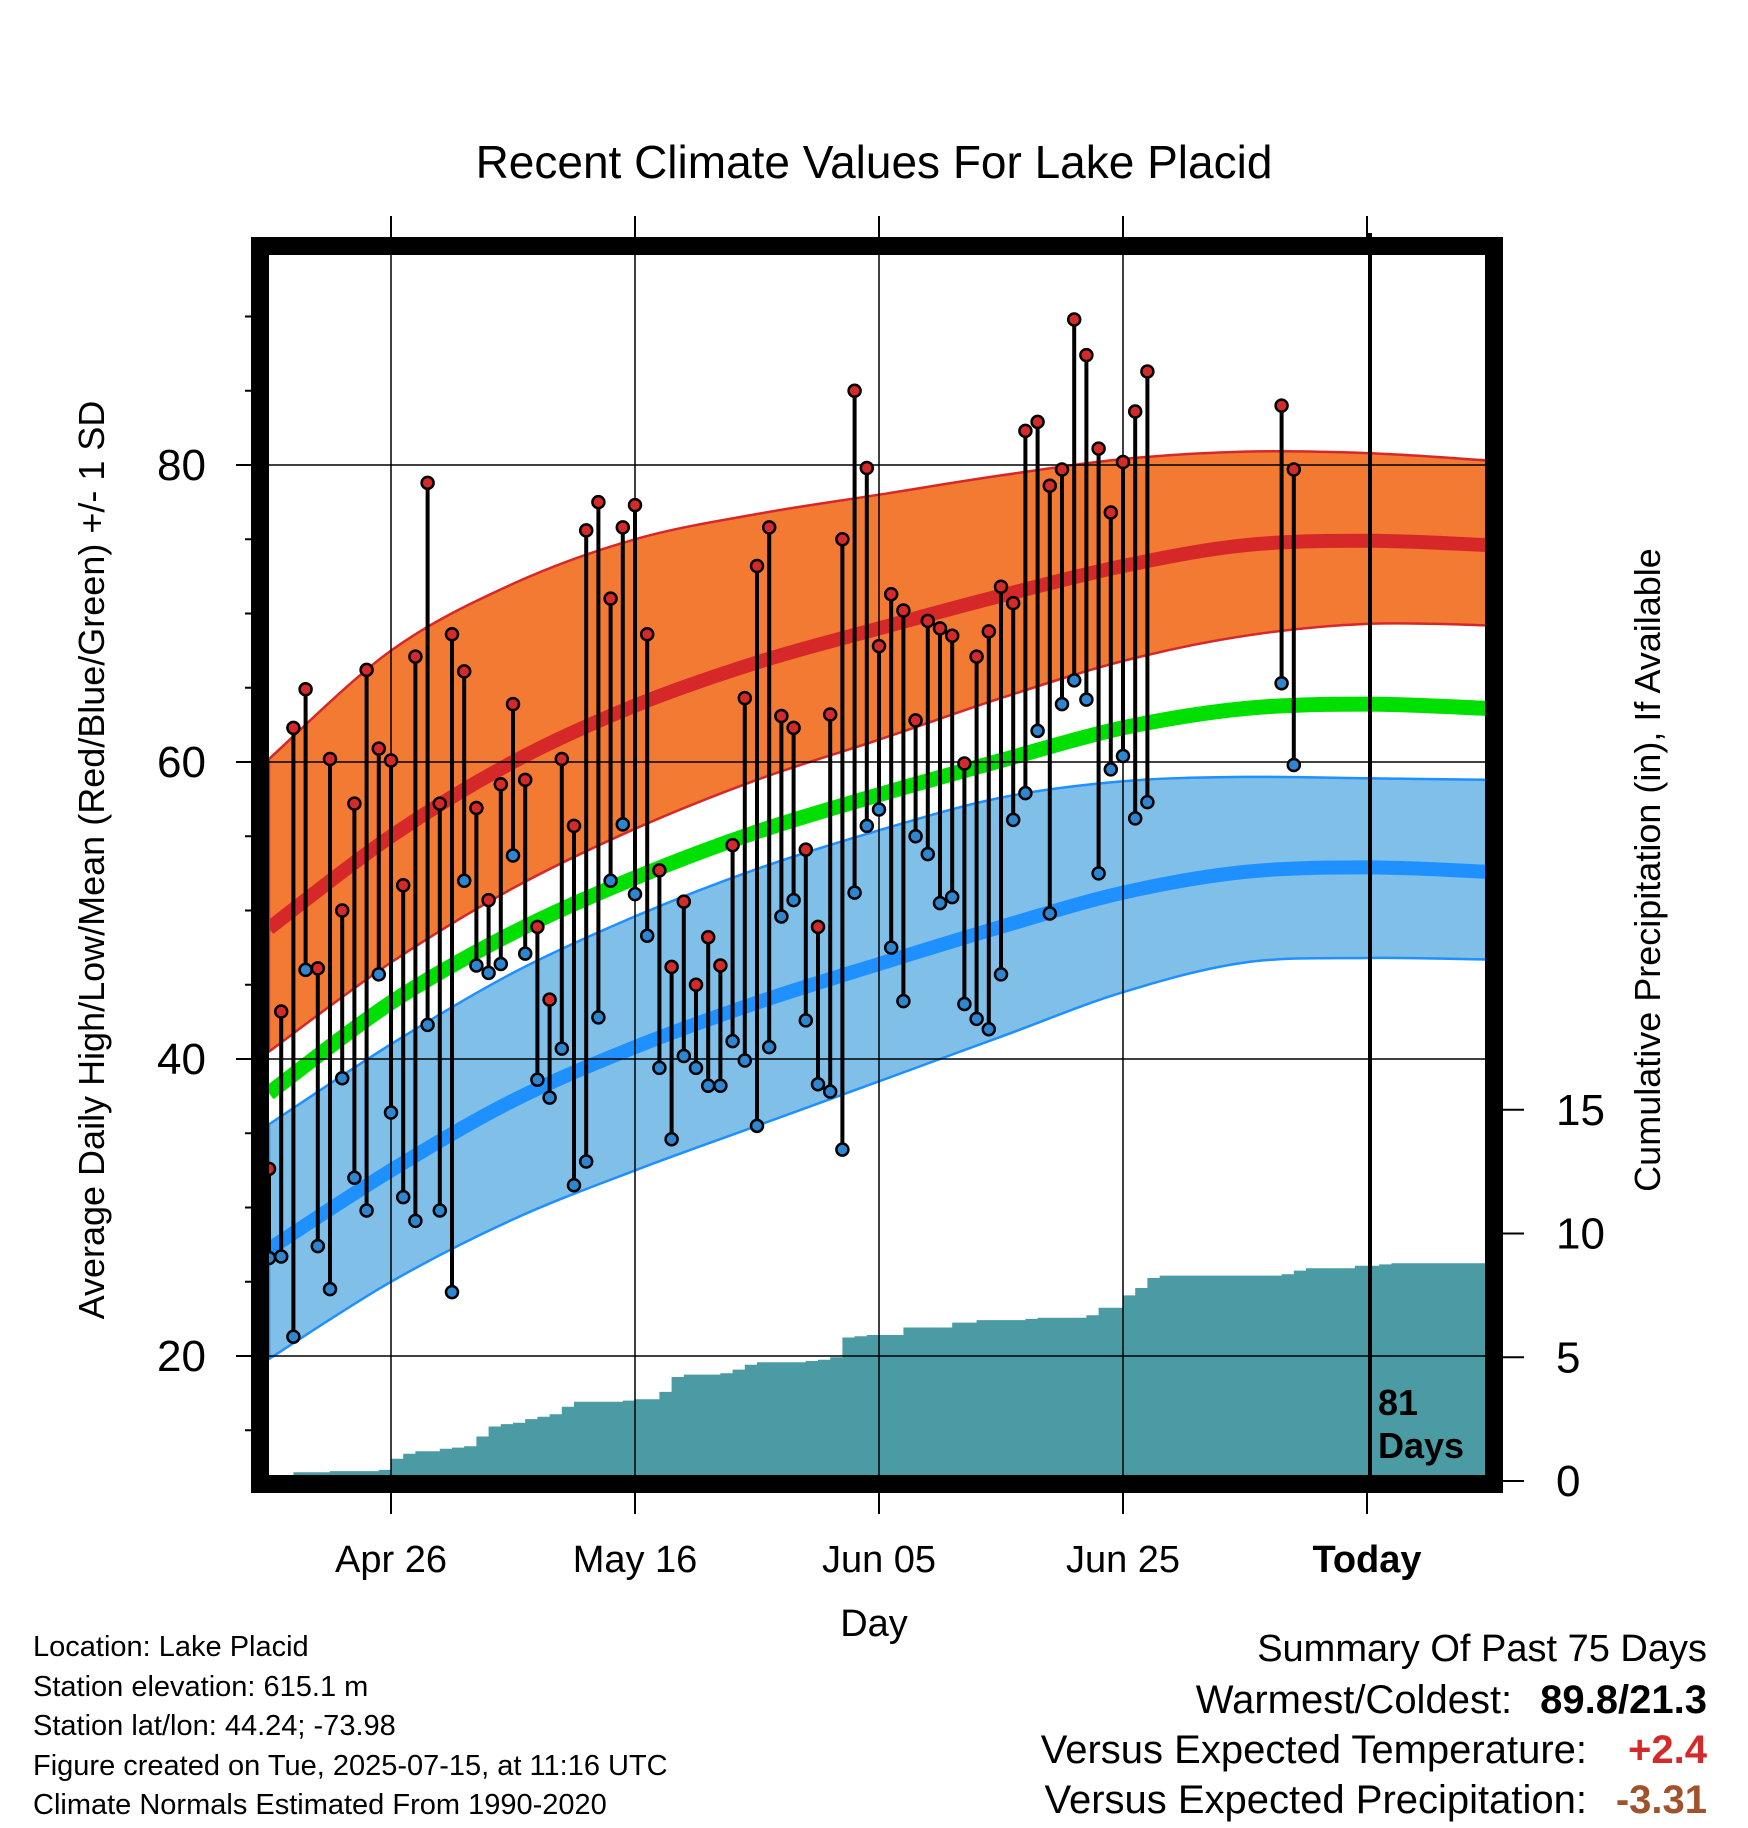 The height and width of the screenshot is (1828, 1748). I want to click on elevation-text: Station elevation: 615.1 m, so click(201, 1686).